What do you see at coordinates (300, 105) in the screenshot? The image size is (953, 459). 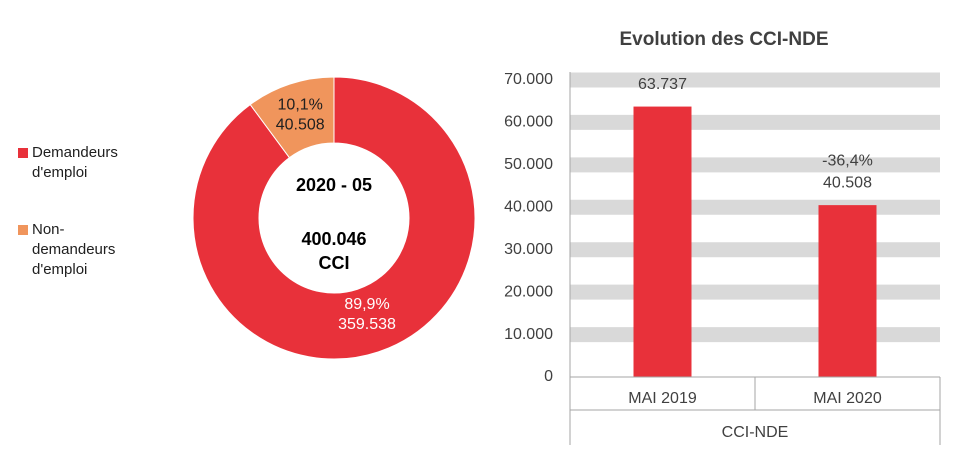 I see `percent-label: 10,1%` at bounding box center [300, 105].